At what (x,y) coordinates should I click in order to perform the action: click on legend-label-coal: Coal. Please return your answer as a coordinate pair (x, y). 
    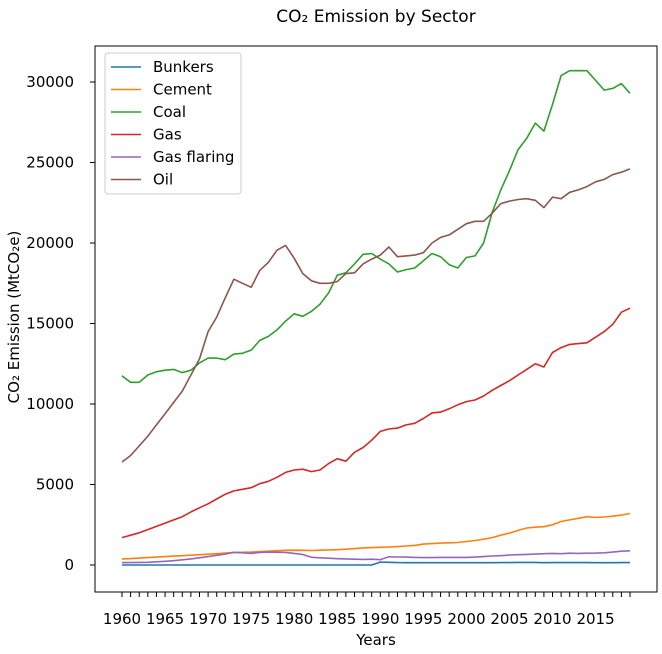
    Looking at the image, I should click on (169, 112).